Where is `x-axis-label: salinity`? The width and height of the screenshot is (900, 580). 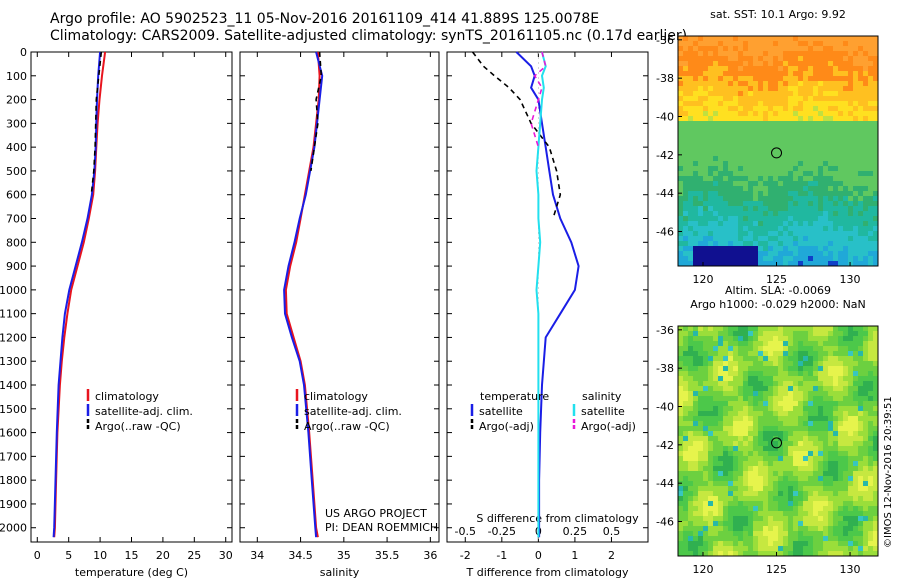
x-axis-label: salinity is located at coordinates (340, 572).